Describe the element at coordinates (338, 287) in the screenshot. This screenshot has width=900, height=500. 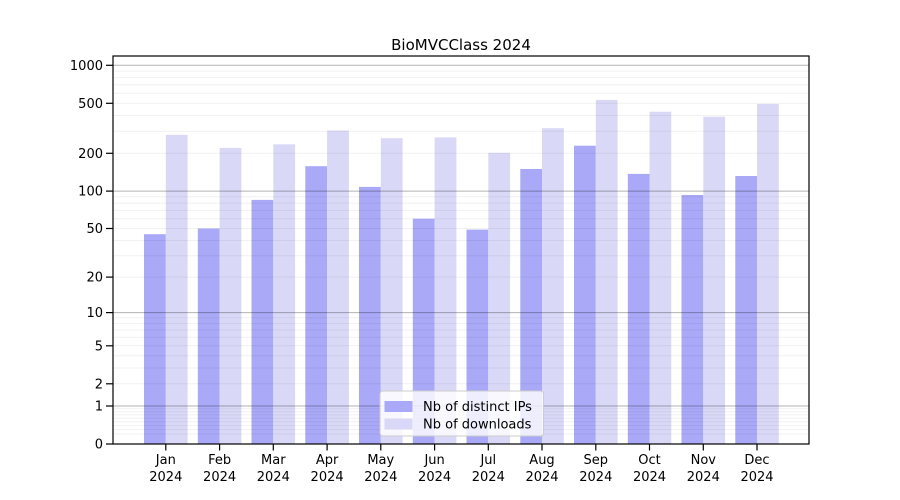
I see `bar-downloads-apr` at that location.